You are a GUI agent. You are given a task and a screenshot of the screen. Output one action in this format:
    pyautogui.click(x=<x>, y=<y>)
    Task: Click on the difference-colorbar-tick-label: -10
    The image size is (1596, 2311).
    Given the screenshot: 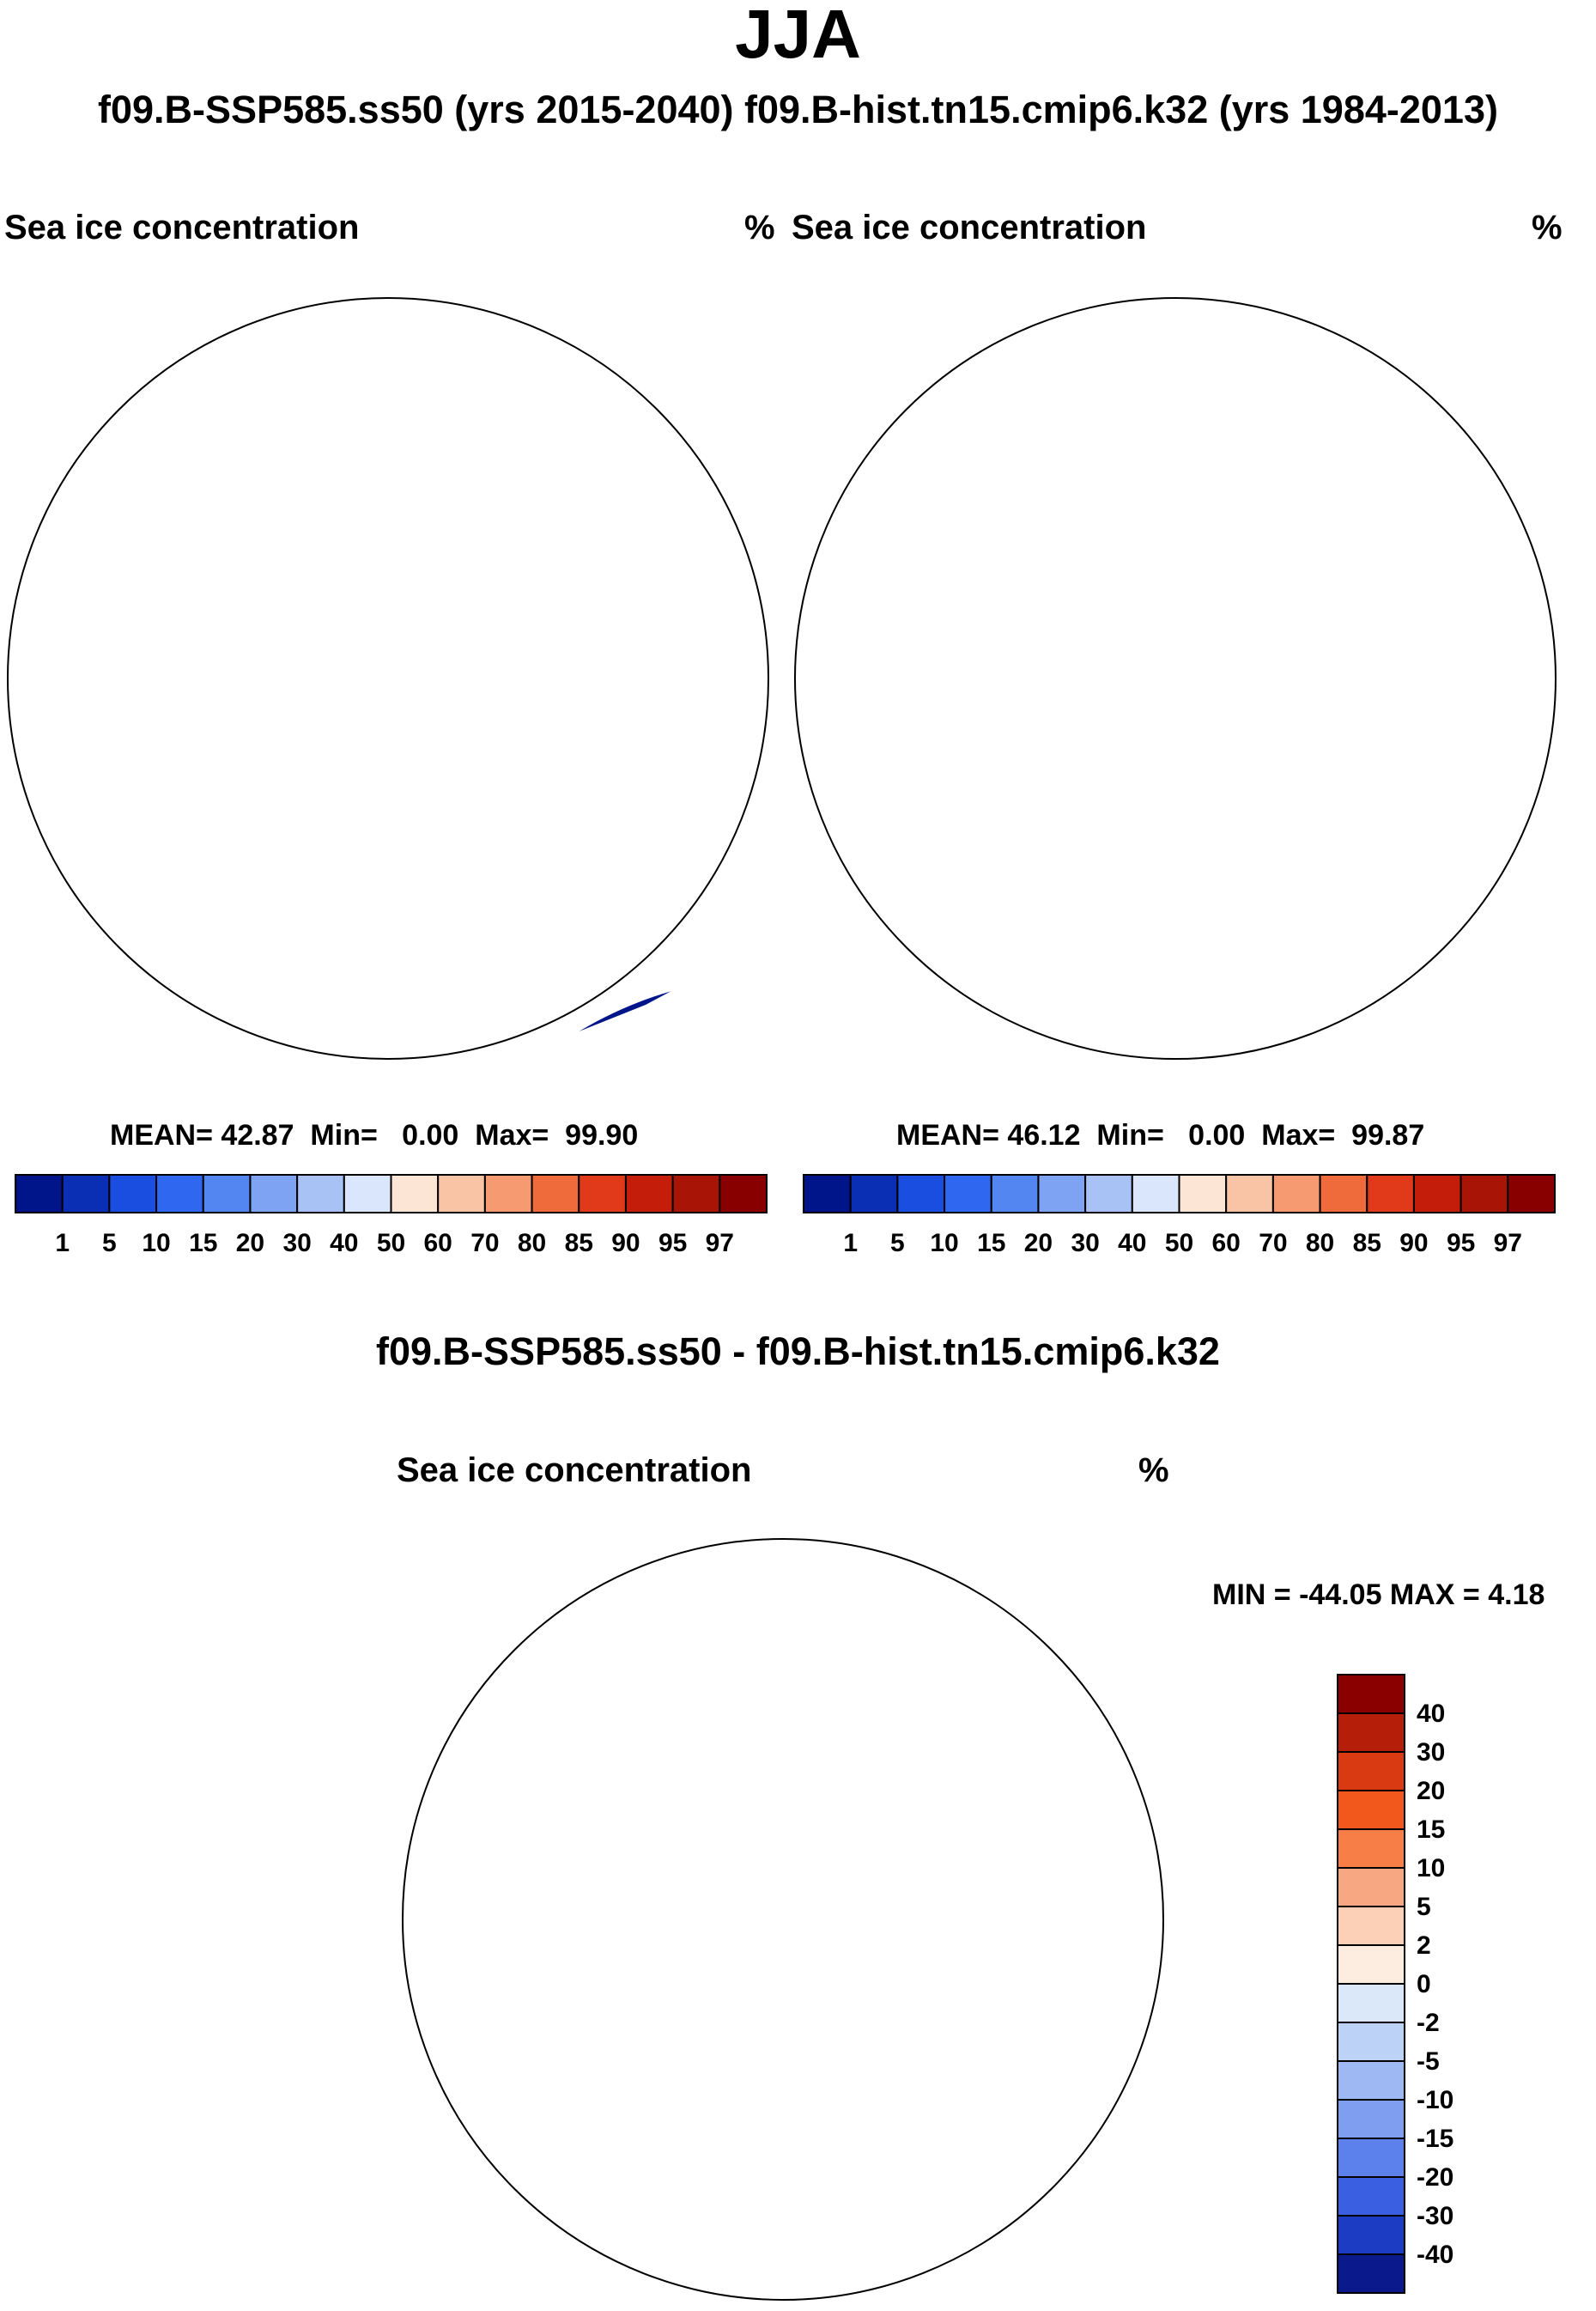 What is the action you would take?
    pyautogui.click(x=1435, y=2100)
    